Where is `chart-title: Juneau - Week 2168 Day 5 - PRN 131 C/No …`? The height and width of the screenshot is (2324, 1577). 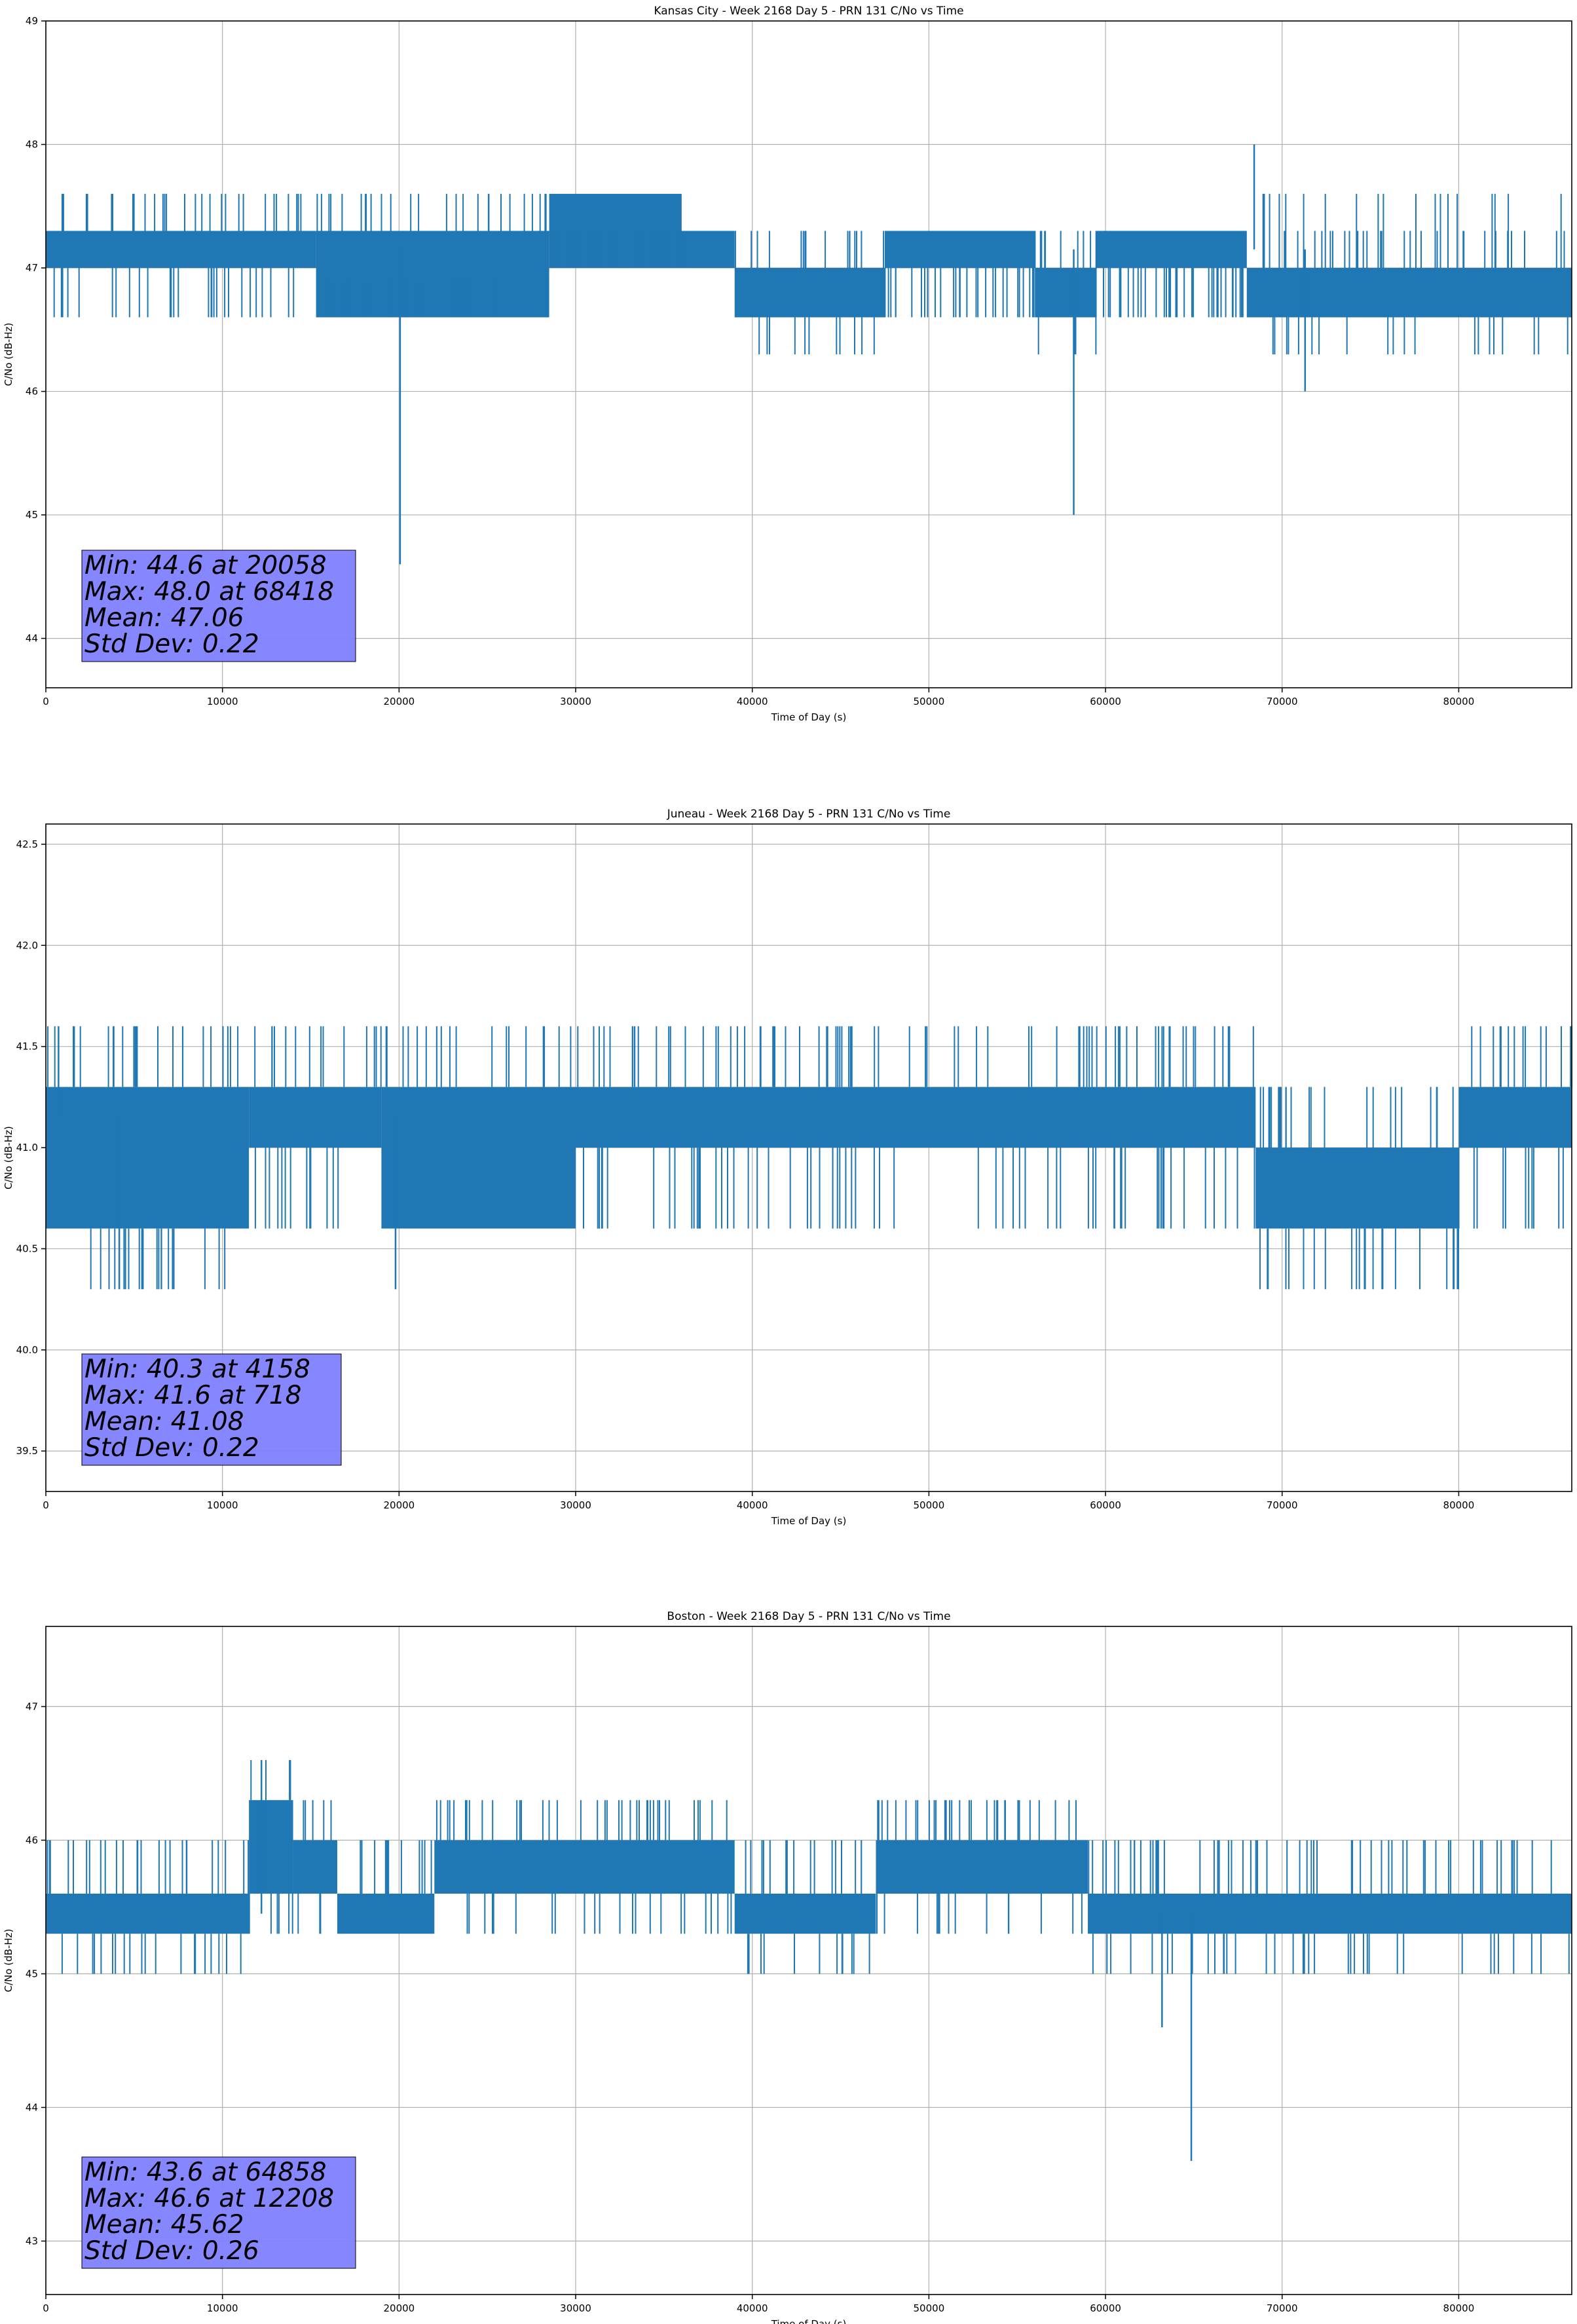
chart-title: Juneau - Week 2168 Day 5 - PRN 131 C/No … is located at coordinates (809, 814).